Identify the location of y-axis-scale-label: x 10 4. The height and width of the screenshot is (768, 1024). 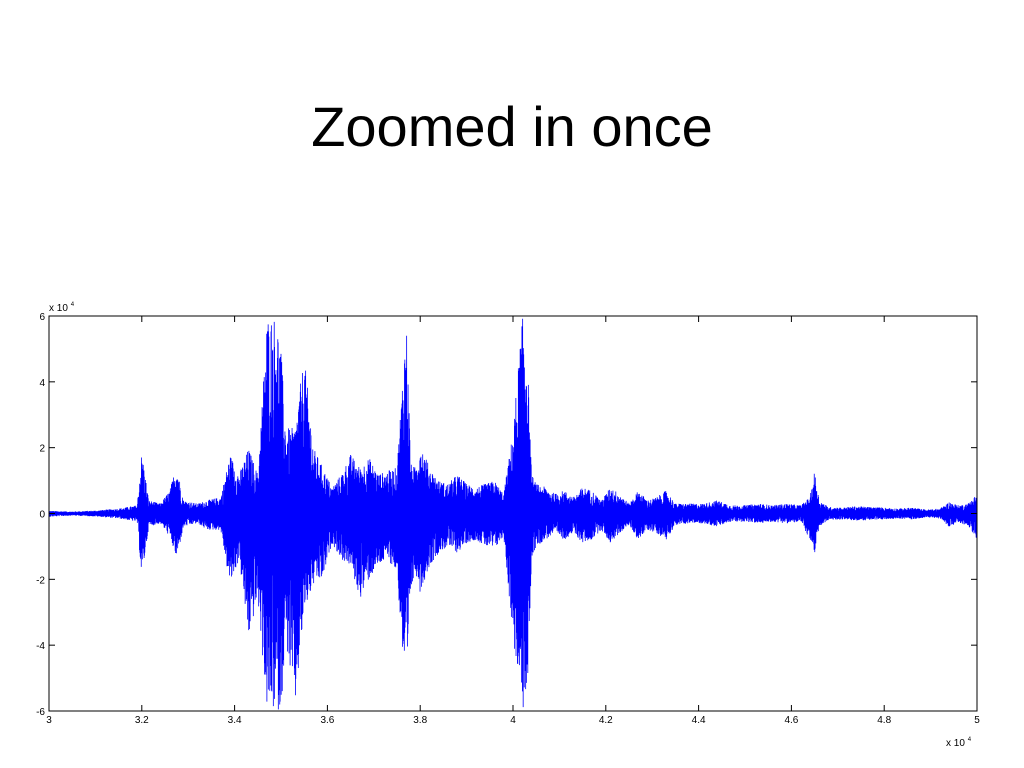
(62, 308).